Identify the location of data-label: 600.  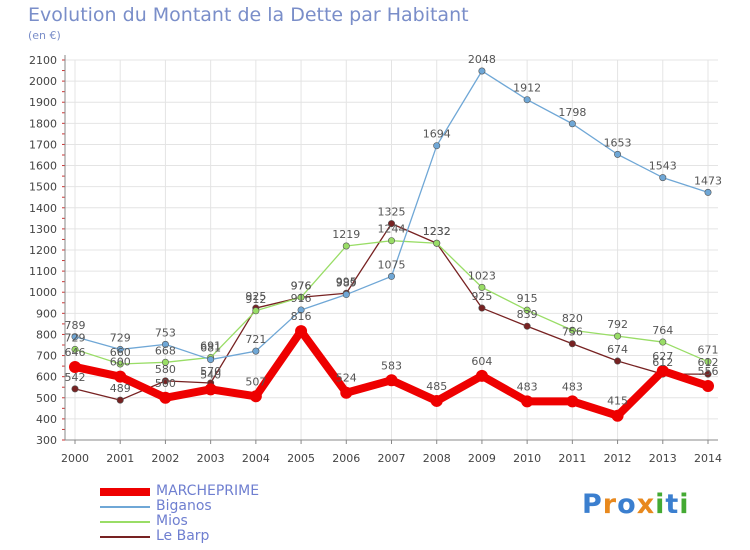
(120, 362).